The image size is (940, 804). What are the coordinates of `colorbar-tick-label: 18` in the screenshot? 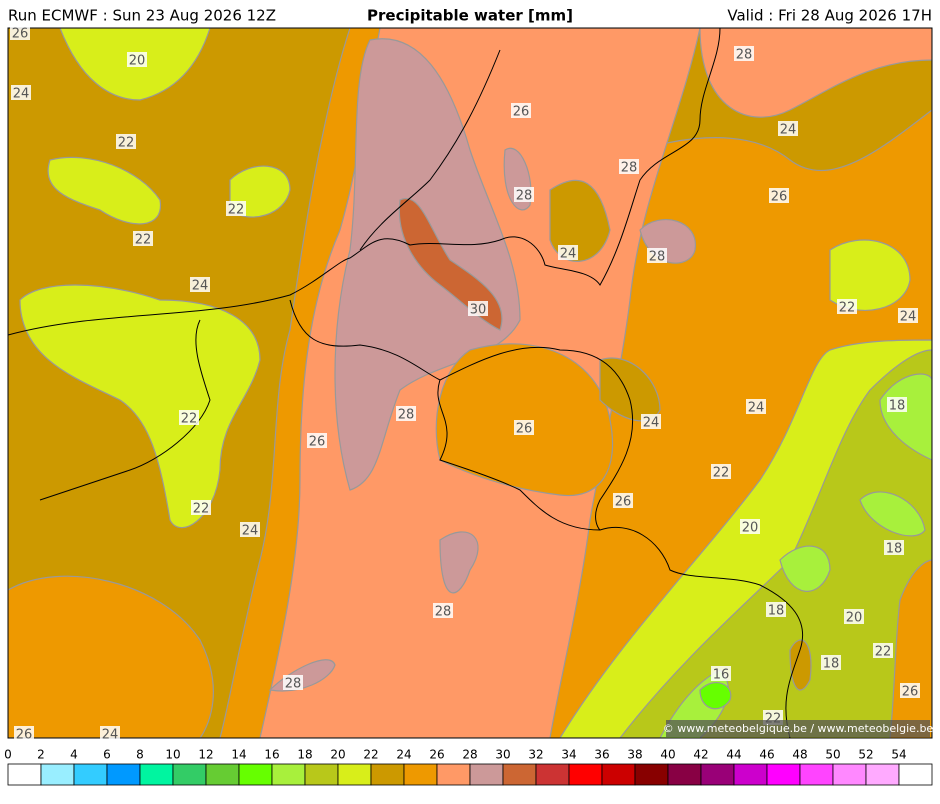 It's located at (304, 755).